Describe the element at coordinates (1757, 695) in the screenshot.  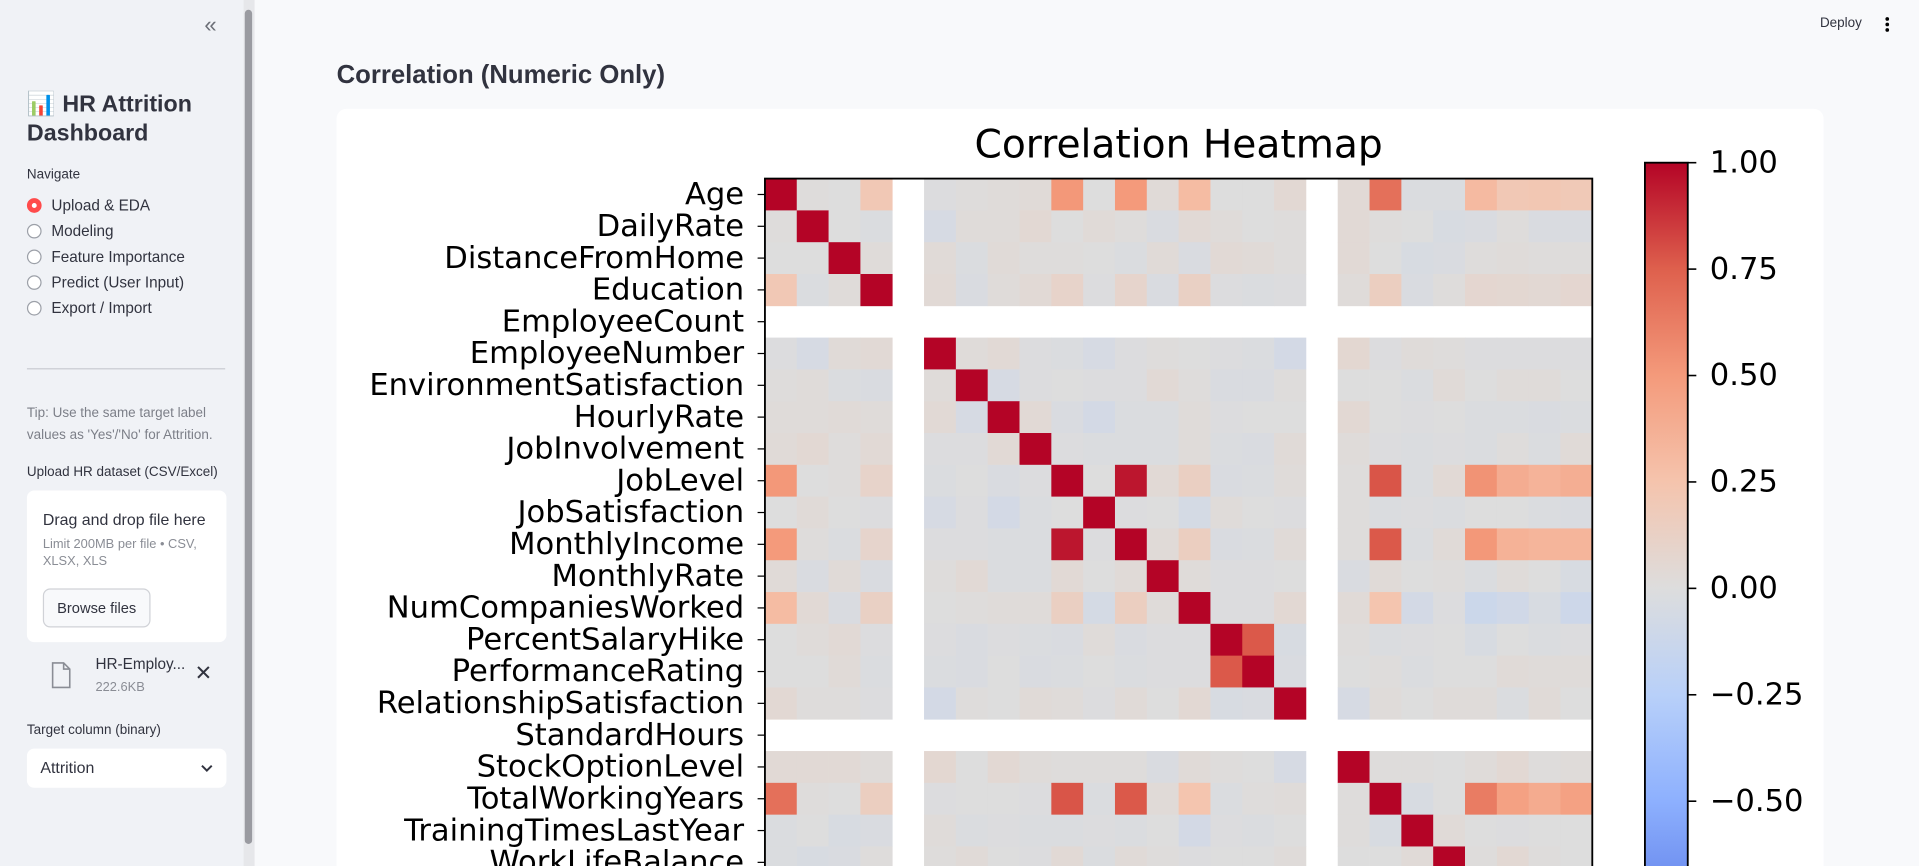
I see `colorbar-tick-label: −0.25` at that location.